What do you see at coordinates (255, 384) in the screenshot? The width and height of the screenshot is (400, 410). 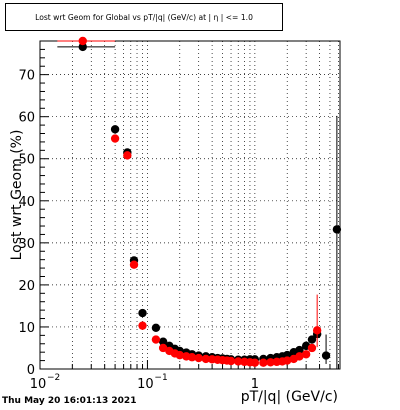 I see `x-tick-label: 1` at bounding box center [255, 384].